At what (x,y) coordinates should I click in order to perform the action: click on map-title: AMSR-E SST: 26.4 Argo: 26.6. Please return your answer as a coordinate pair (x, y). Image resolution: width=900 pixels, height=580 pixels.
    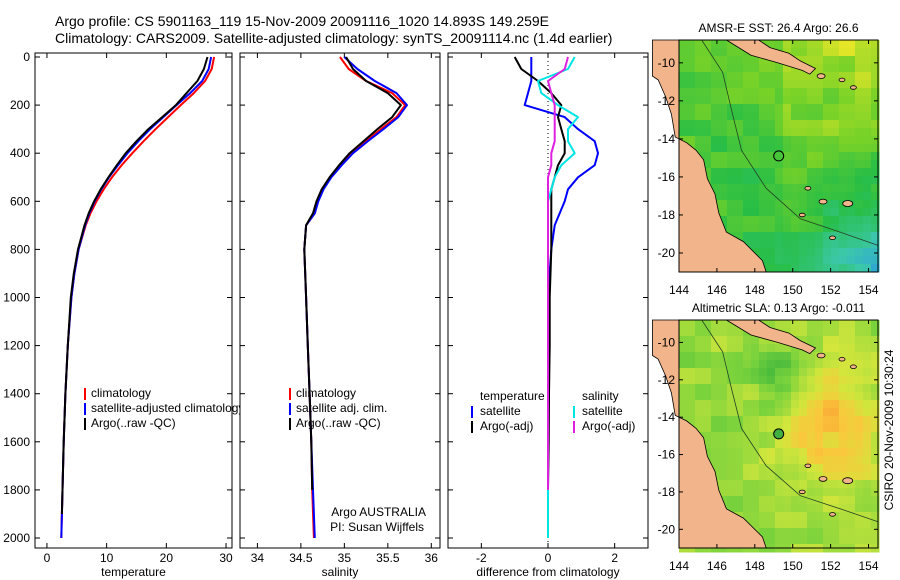
    Looking at the image, I should click on (778, 28).